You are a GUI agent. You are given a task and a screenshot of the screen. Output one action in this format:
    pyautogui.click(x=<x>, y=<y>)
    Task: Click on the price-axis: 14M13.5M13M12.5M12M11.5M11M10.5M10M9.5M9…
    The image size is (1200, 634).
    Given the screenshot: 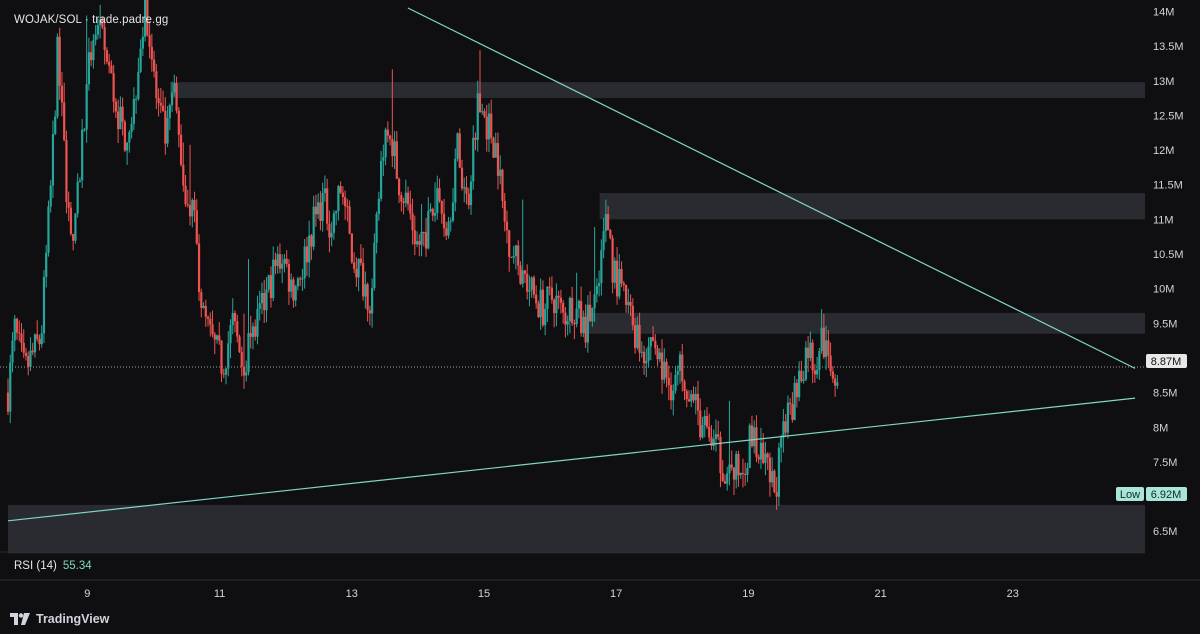 What is the action you would take?
    pyautogui.click(x=1168, y=272)
    